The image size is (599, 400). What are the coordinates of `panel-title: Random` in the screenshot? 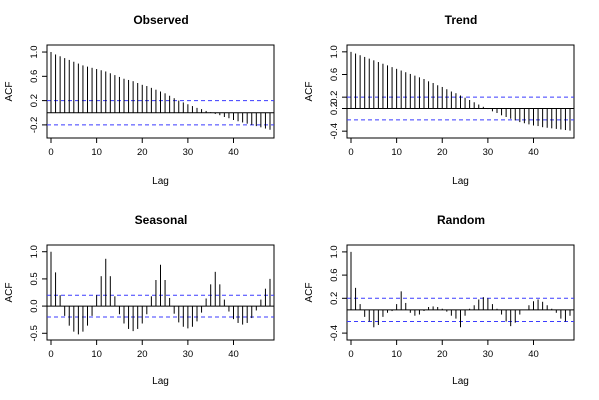 It's located at (461, 220).